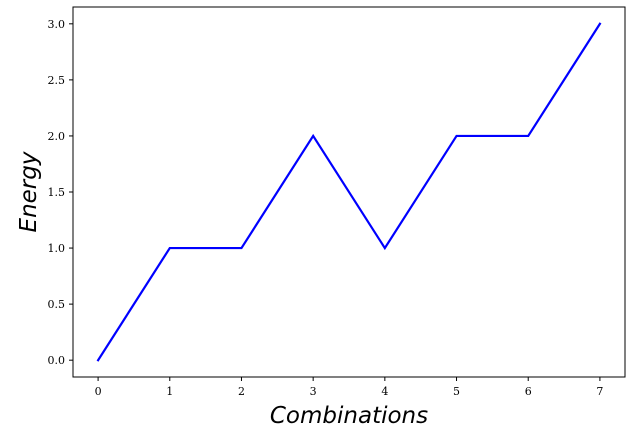 This screenshot has height=444, width=640. Describe the element at coordinates (29, 191) in the screenshot. I see `y-axis-label: Energy` at that location.